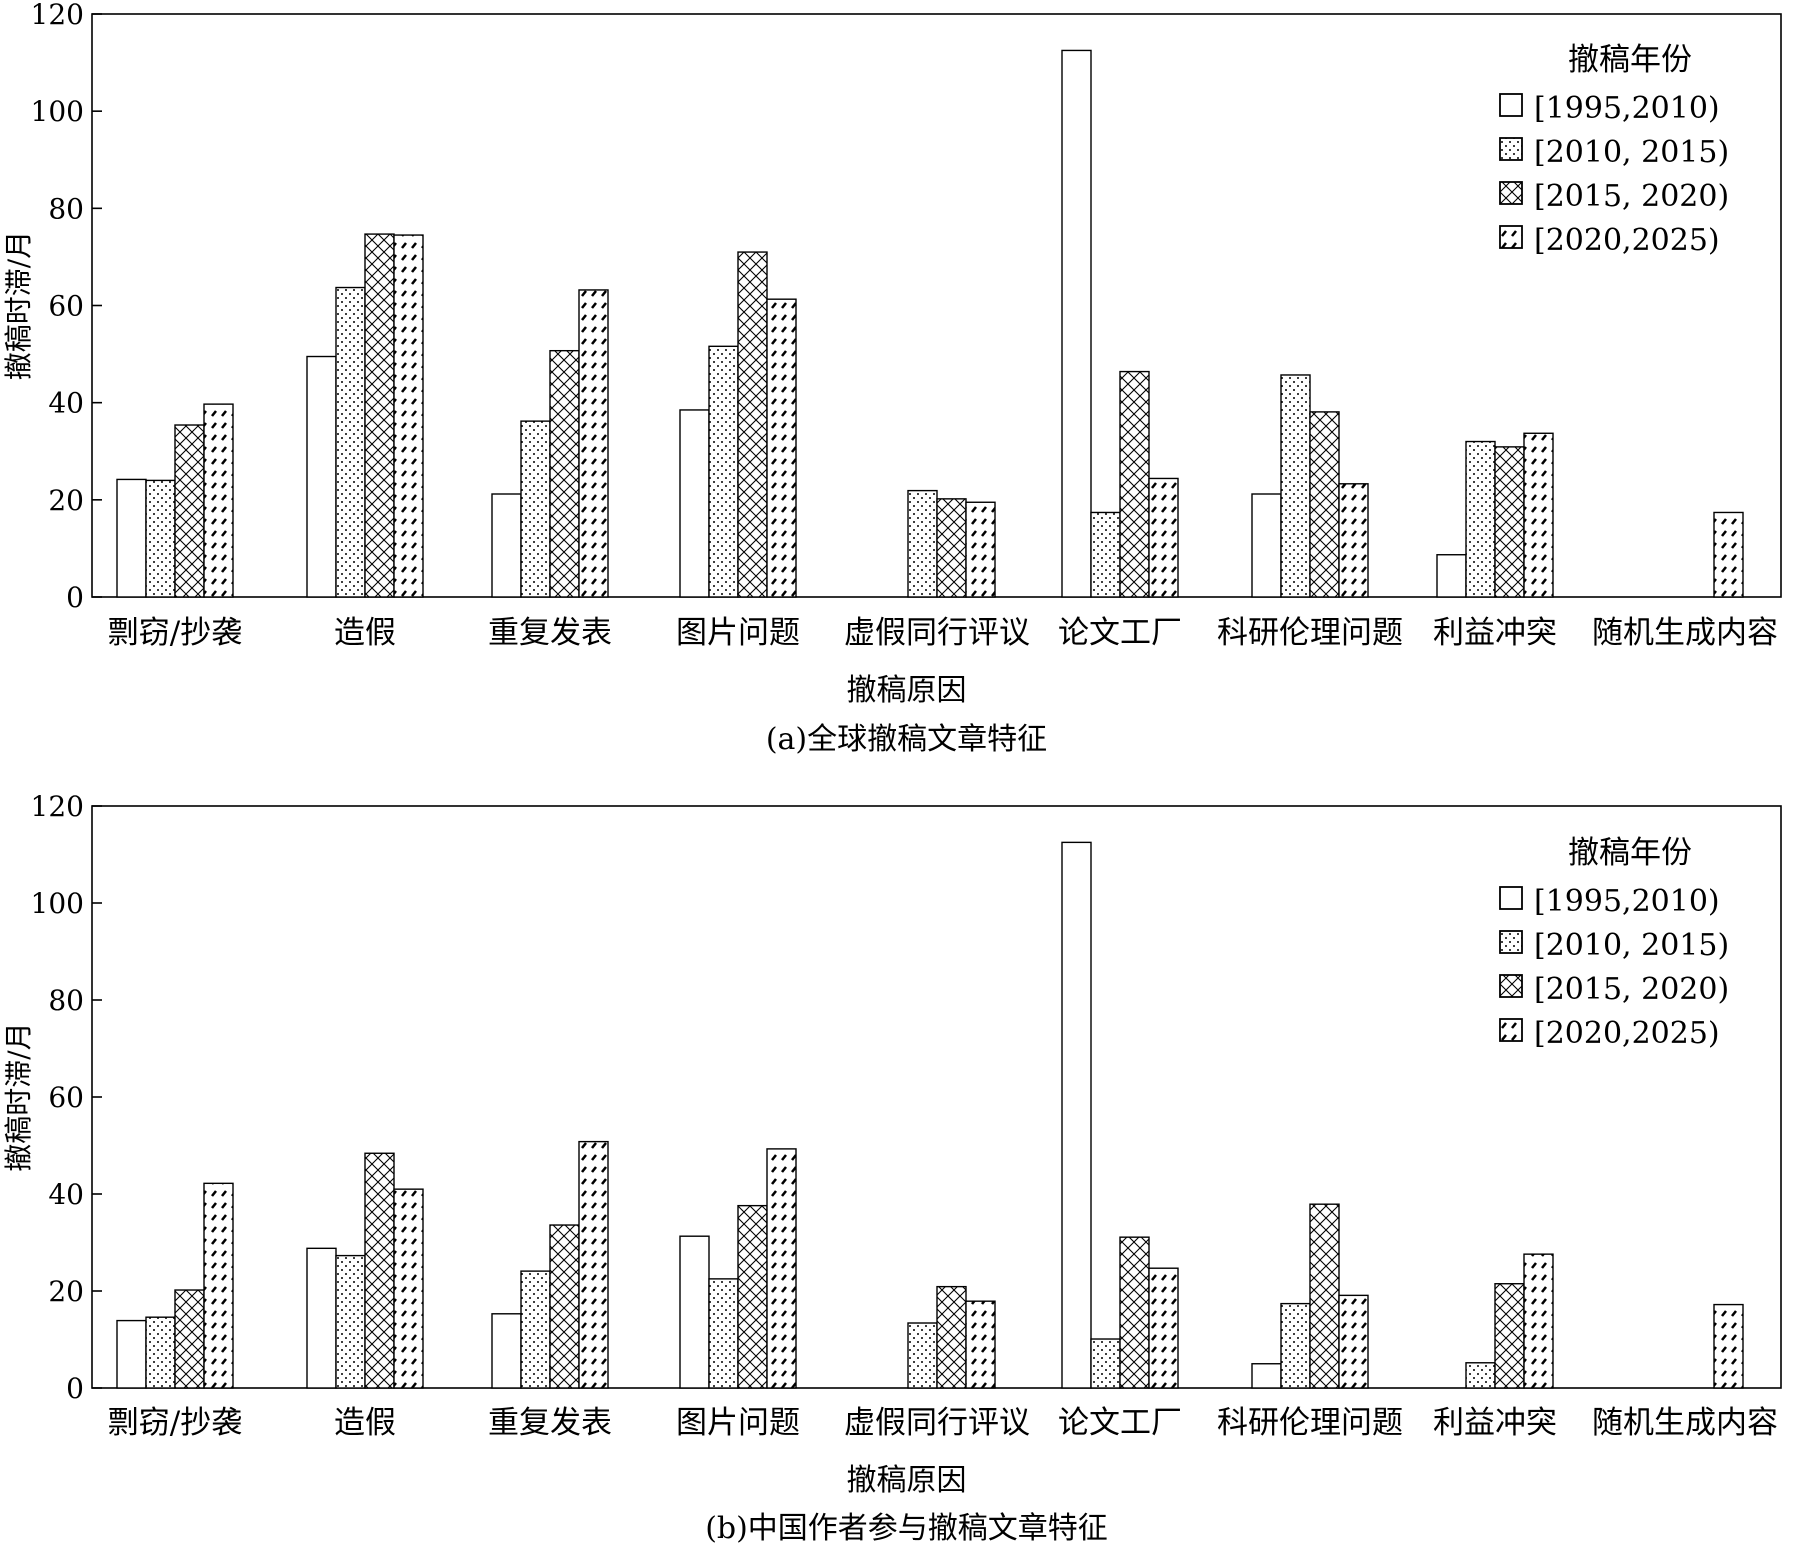 Image resolution: width=1800 pixels, height=1549 pixels. What do you see at coordinates (57, 806) in the screenshot?
I see `y-tick-label: 120` at bounding box center [57, 806].